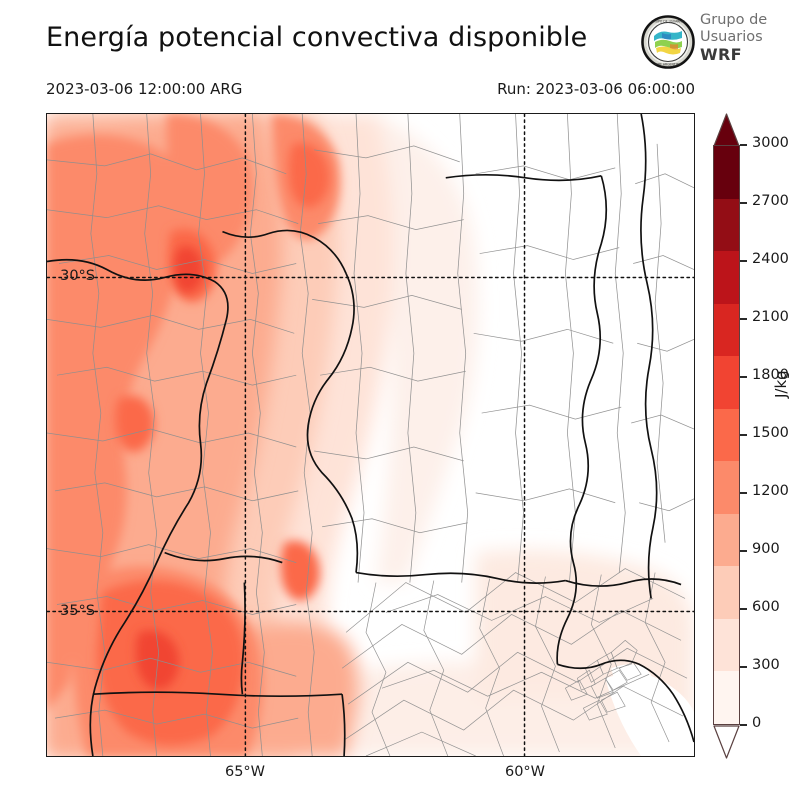  Describe the element at coordinates (668, 65) in the screenshot. I see `svg-text: WRF ARGENTINA` at that location.